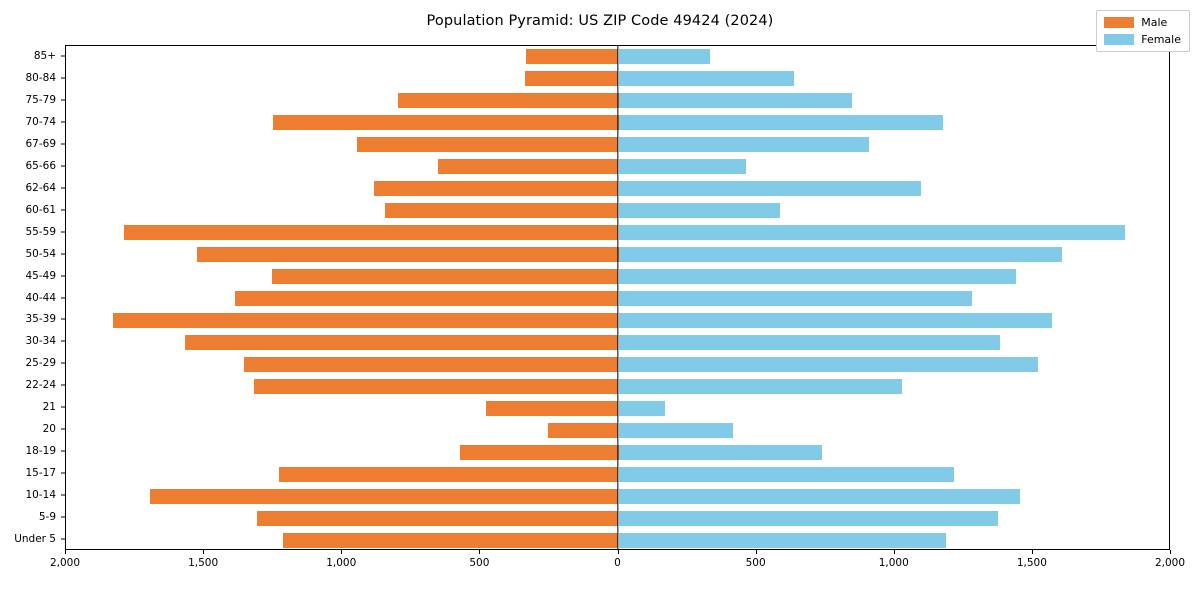  Describe the element at coordinates (664, 57) in the screenshot. I see `bar-female-85-` at that location.